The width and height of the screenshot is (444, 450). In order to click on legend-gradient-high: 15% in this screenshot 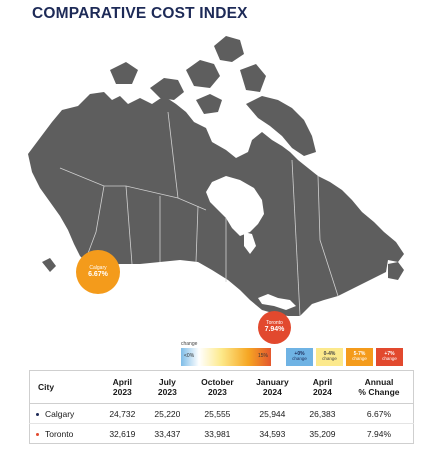, I will do `click(262, 356)`.